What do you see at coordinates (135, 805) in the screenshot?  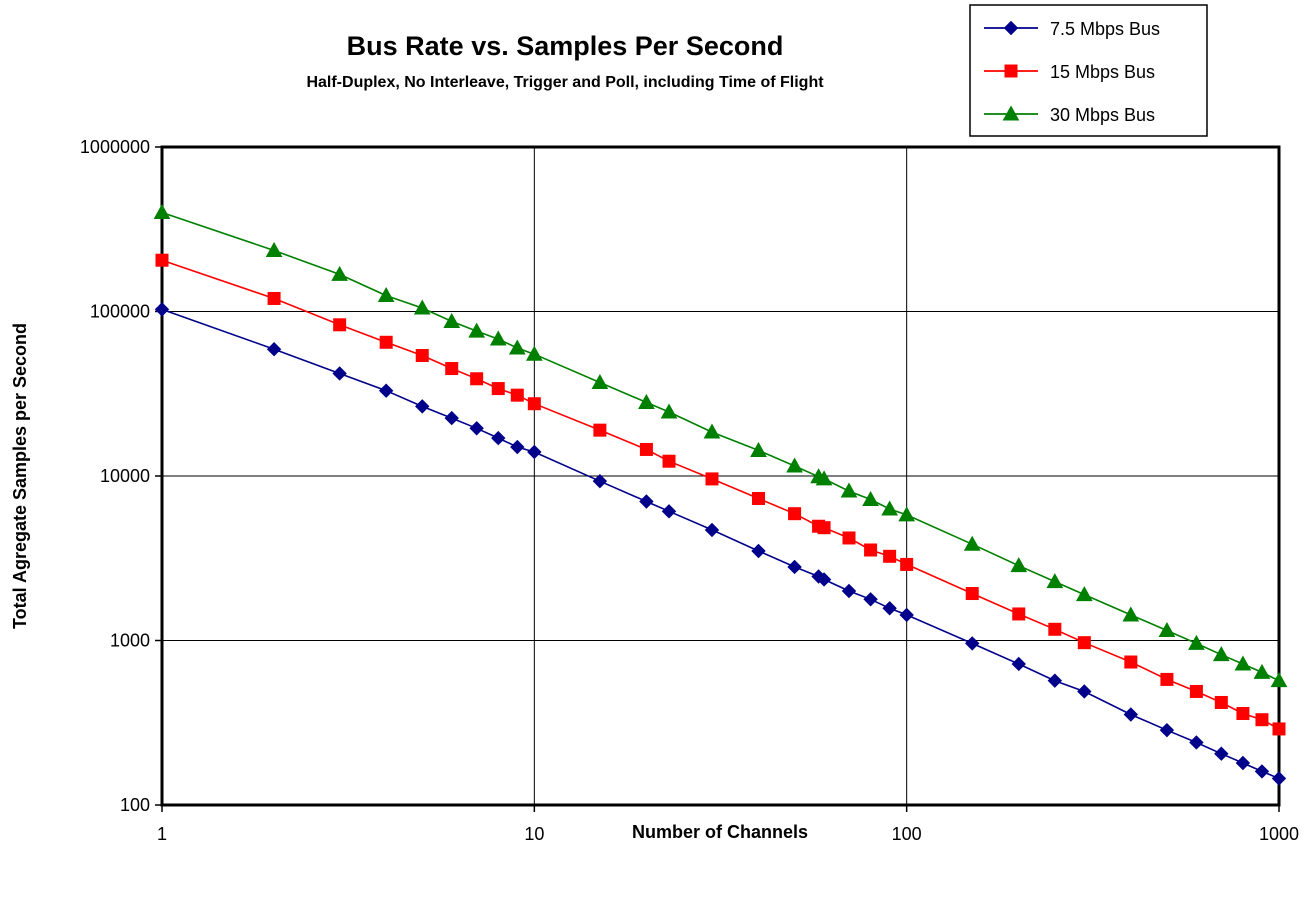 I see `y-tick-label: 100` at bounding box center [135, 805].